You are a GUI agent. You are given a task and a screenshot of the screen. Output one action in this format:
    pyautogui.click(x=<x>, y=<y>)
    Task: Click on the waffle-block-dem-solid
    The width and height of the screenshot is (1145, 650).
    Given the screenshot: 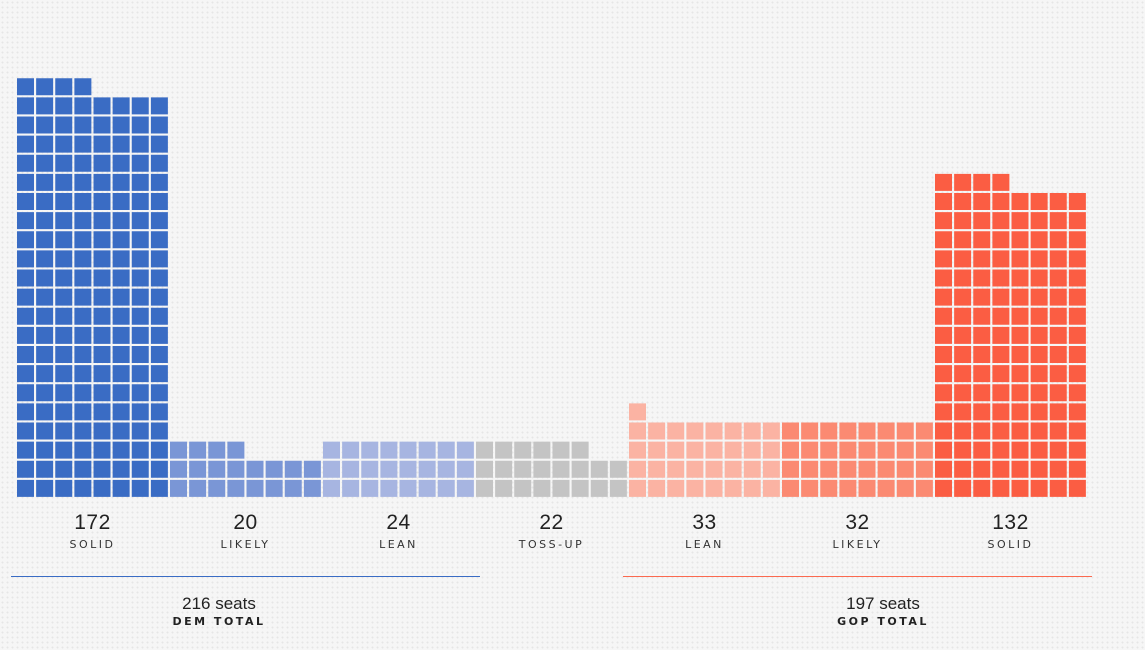 What is the action you would take?
    pyautogui.click(x=92, y=287)
    